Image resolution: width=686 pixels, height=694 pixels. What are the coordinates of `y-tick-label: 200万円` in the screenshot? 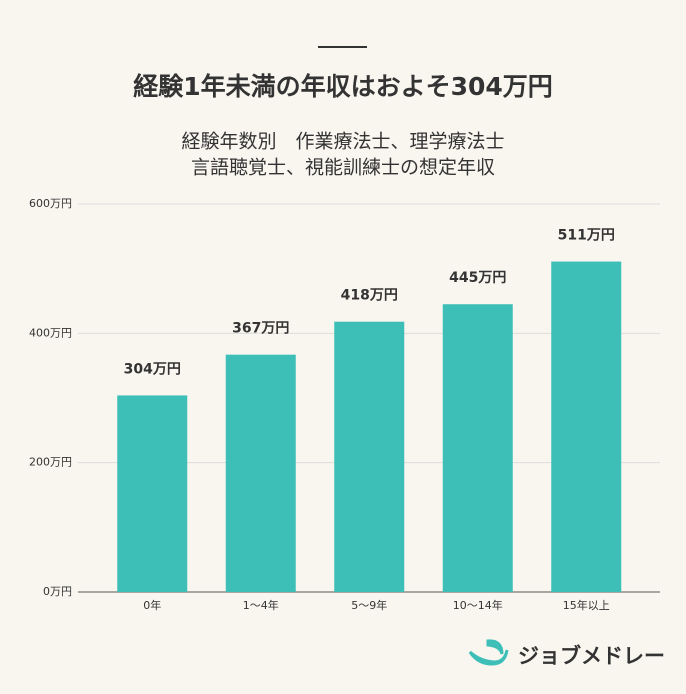 It's located at (50, 462).